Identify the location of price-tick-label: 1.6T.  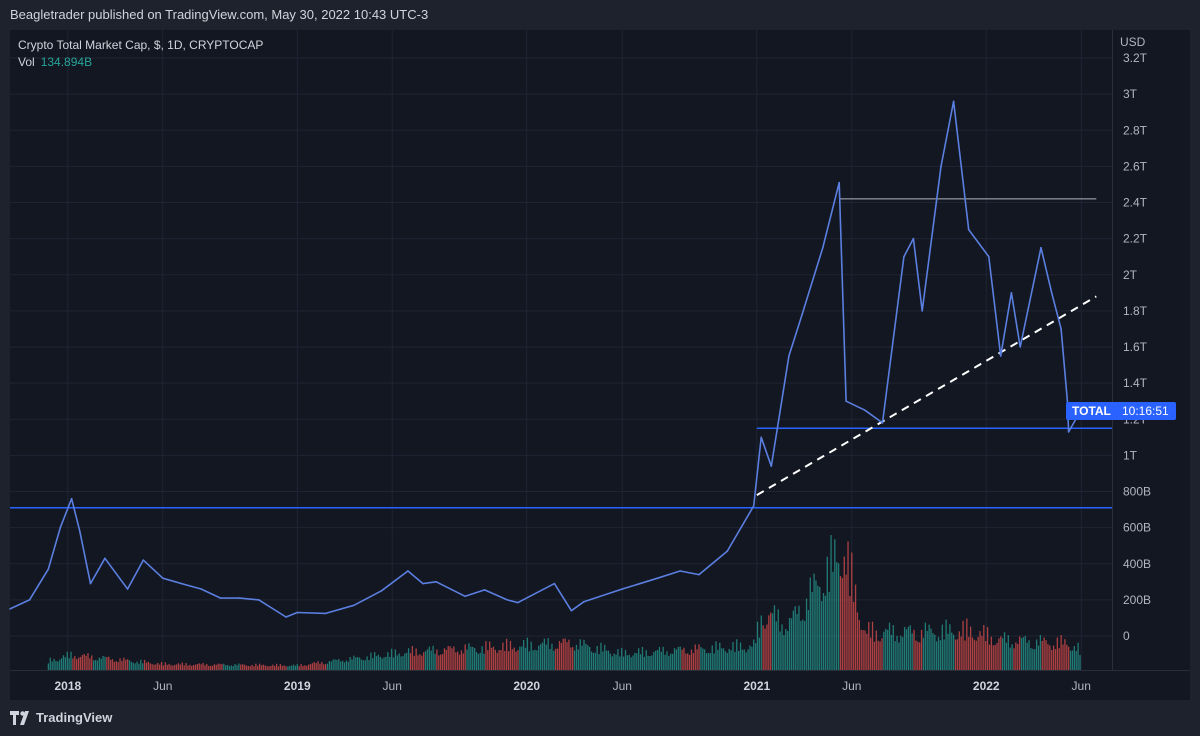
(1135, 347).